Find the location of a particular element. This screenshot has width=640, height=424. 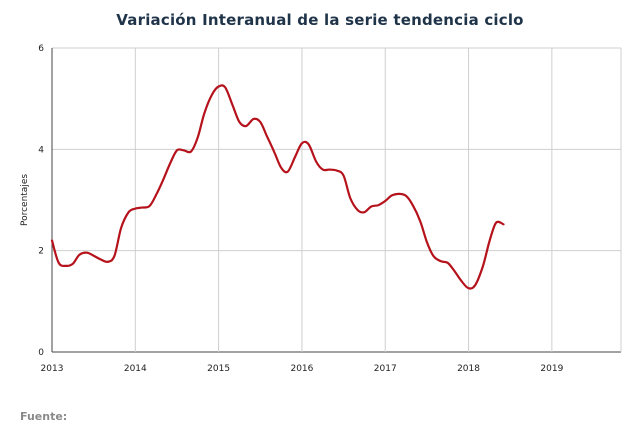

y-tick-label: 2 is located at coordinates (41, 252).